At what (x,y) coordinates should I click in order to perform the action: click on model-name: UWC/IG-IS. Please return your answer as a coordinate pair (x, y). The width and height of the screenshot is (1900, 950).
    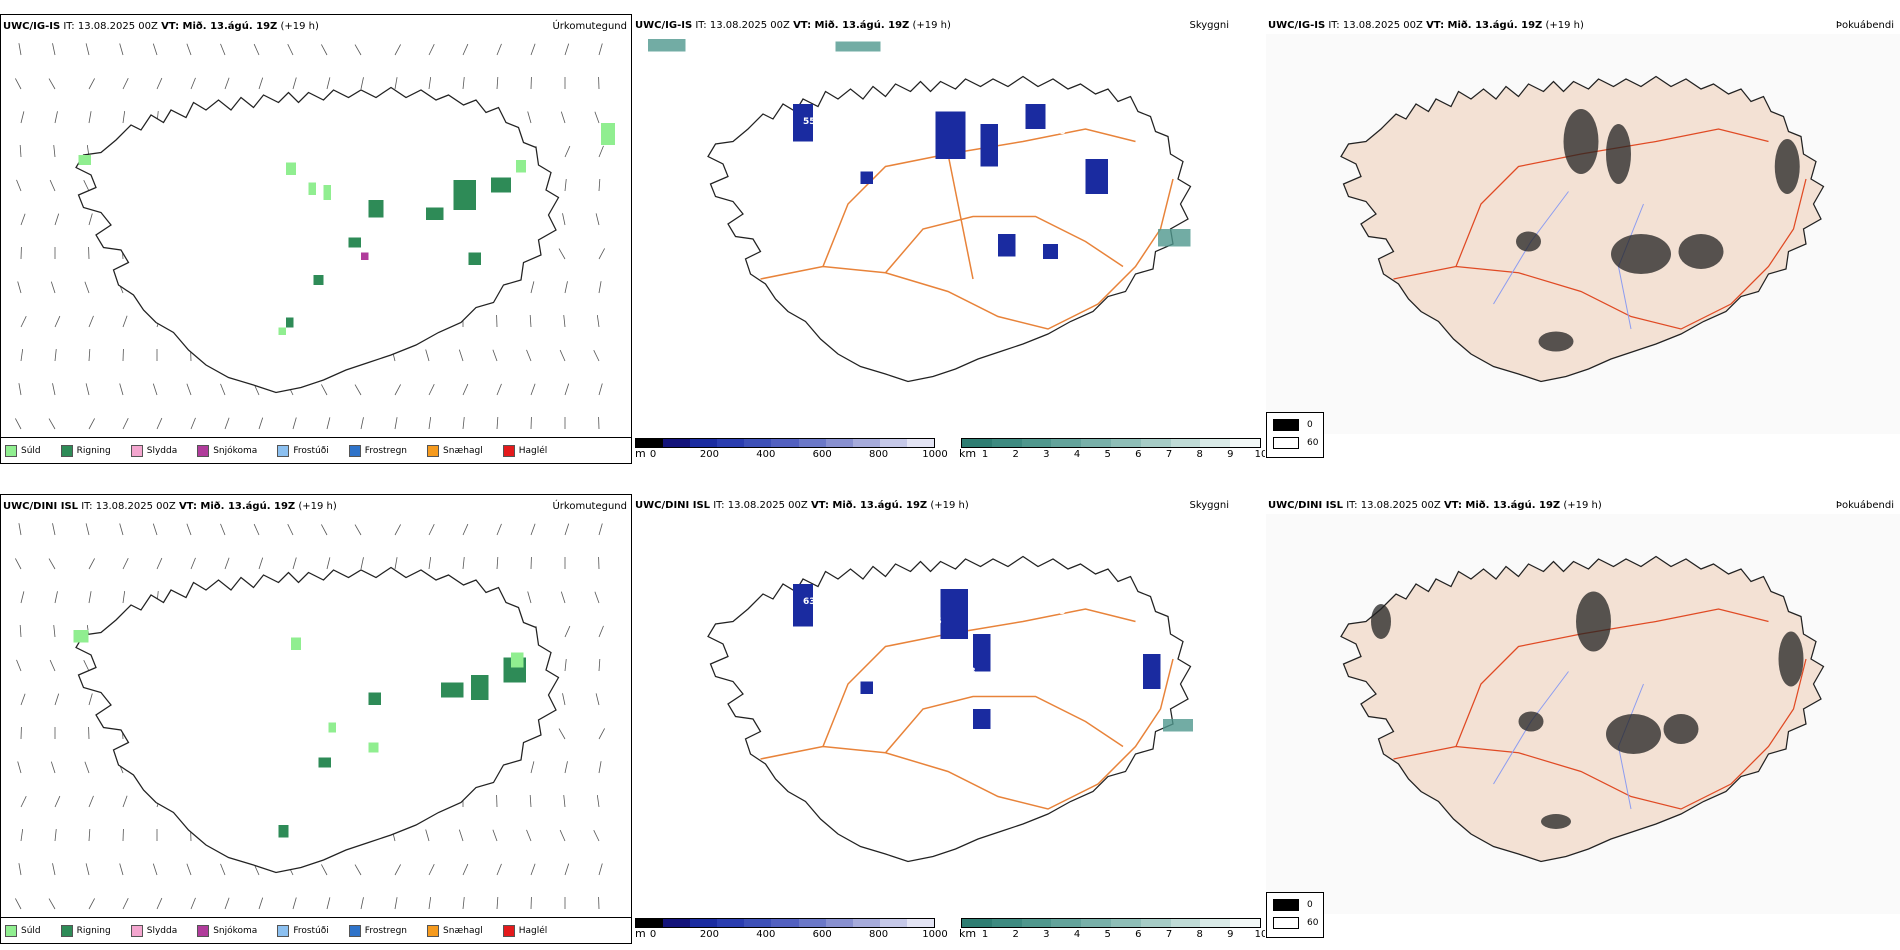
    Looking at the image, I should click on (1297, 25).